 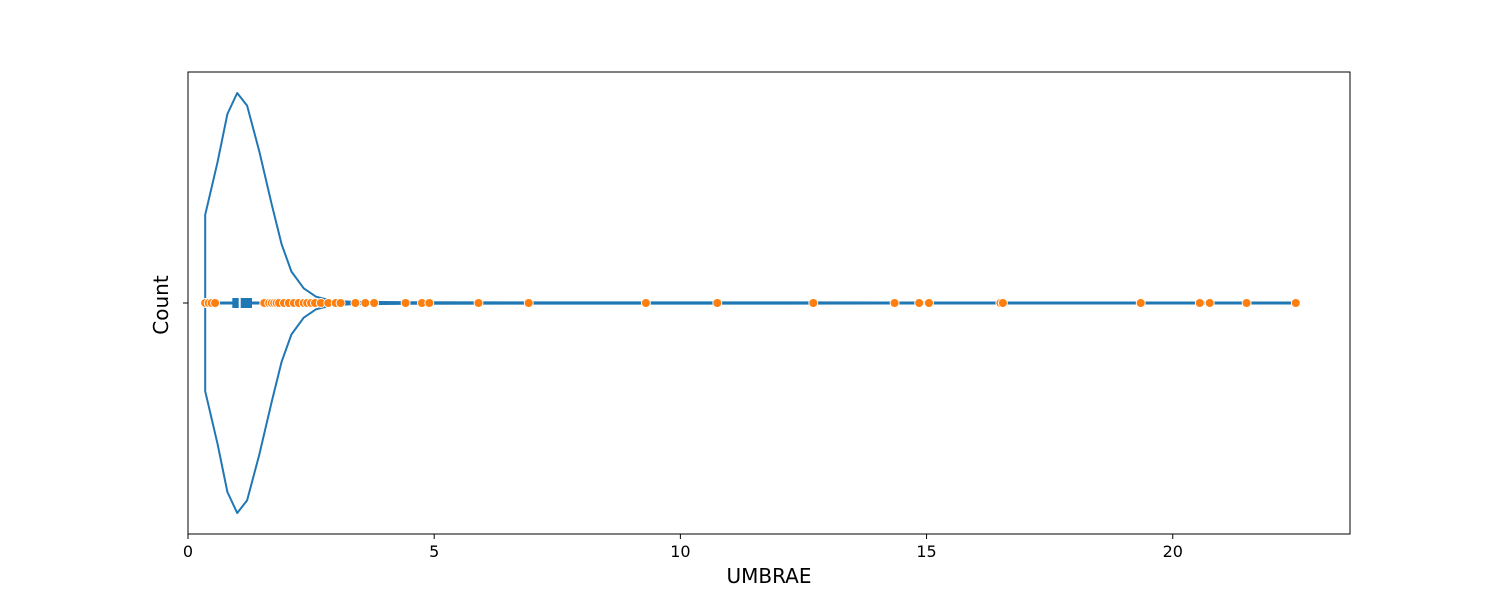 What do you see at coordinates (242, 303) in the screenshot?
I see `box-iqr` at bounding box center [242, 303].